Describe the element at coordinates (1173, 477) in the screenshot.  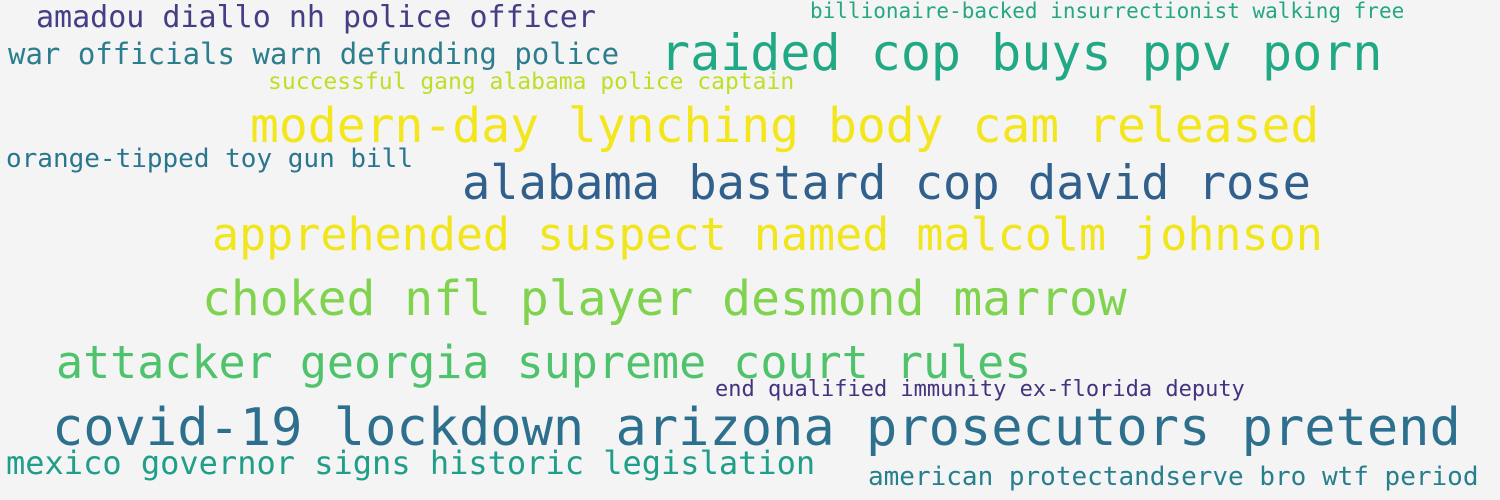
I see `phrase-american: american protectandserve bro wtf period` at that location.